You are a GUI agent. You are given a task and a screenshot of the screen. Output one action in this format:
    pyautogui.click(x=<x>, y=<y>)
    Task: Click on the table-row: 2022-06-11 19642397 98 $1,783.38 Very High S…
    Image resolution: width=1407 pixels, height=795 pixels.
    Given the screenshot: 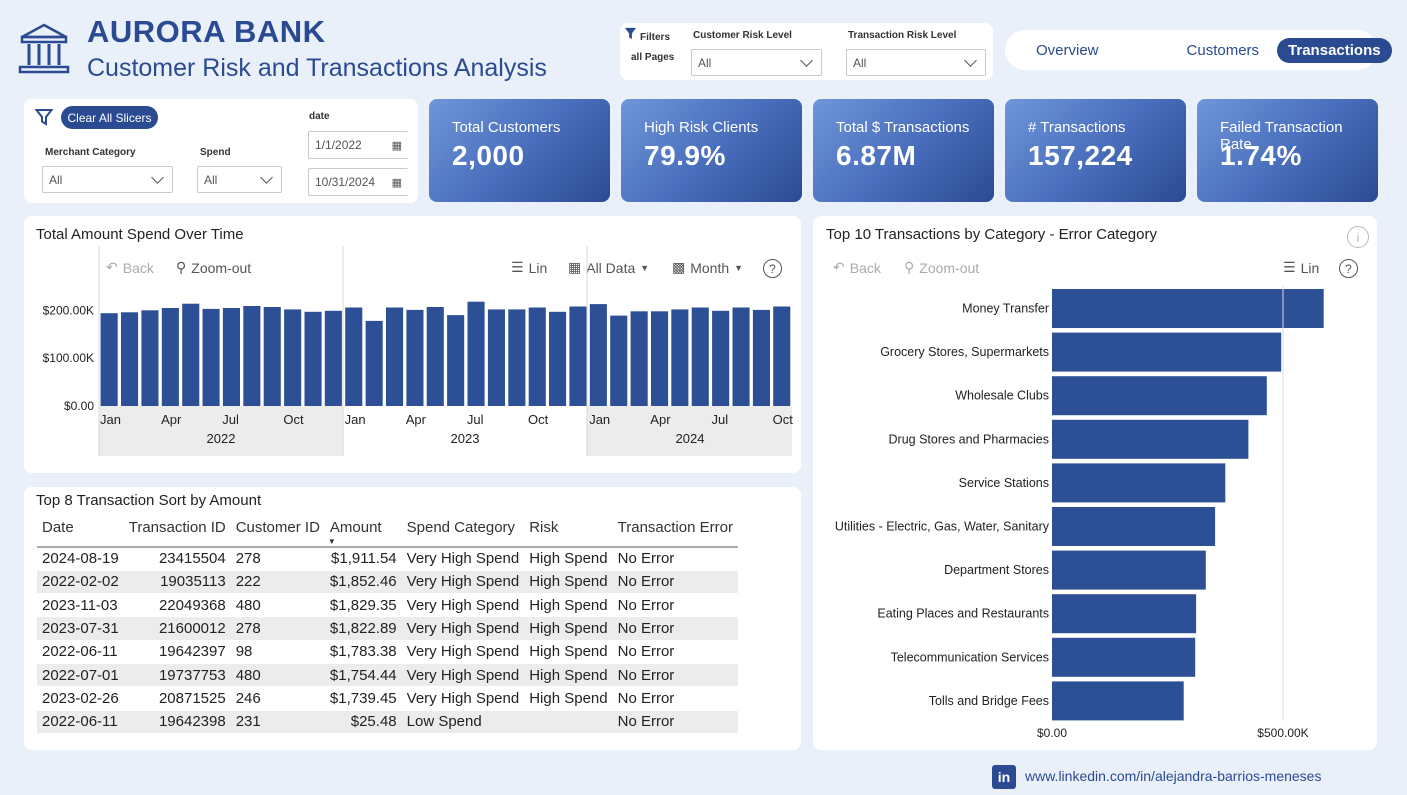 What is the action you would take?
    pyautogui.click(x=387, y=652)
    